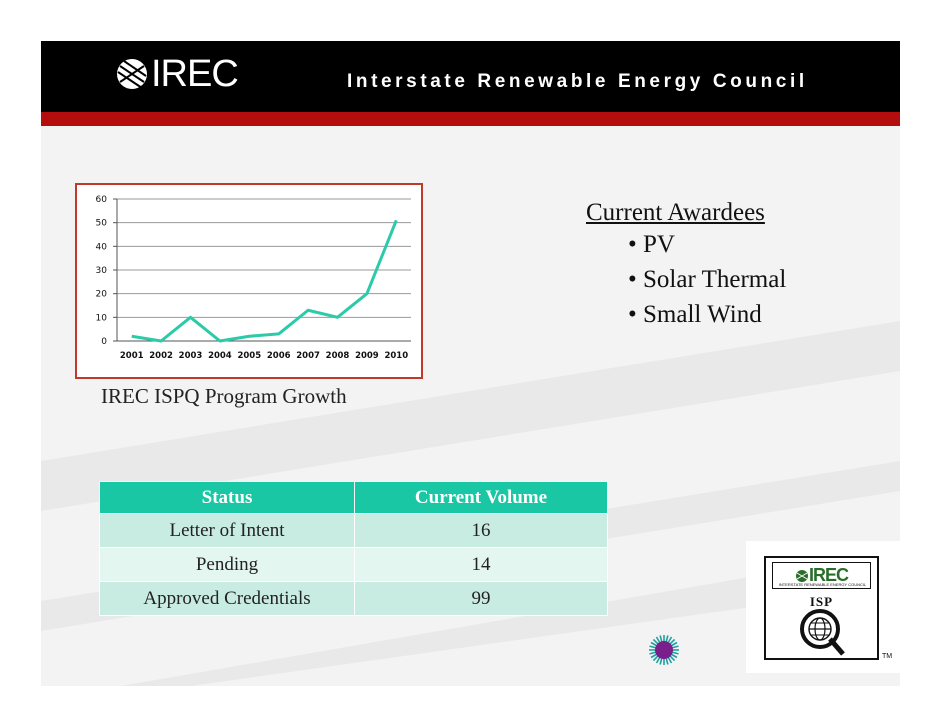 The image size is (942, 728). Describe the element at coordinates (707, 314) in the screenshot. I see `awardee-small-wind: Small Wind` at that location.